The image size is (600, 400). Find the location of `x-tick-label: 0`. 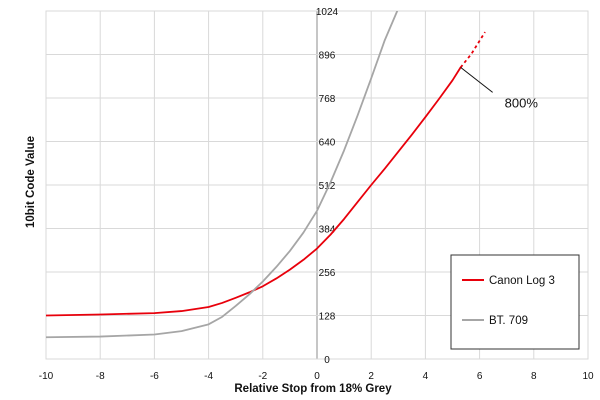

x-tick-label: 0 is located at coordinates (317, 376).